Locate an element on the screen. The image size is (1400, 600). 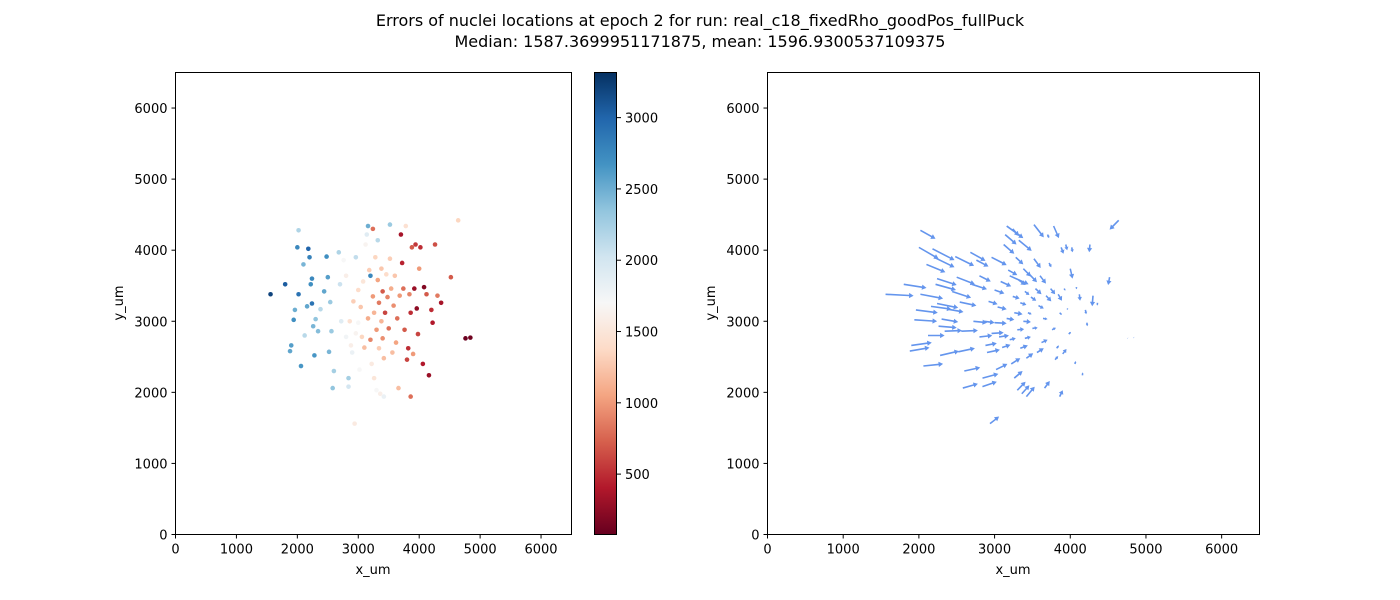
quiver-y-tick-label: 1000 is located at coordinates (742, 464).